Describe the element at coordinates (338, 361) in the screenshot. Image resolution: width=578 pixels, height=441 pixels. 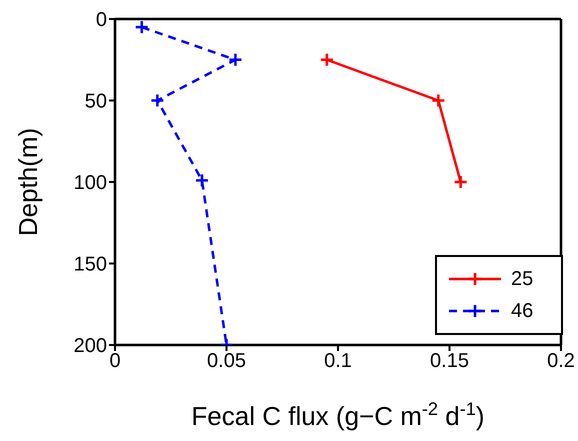
I see `x-tick-label: 0.1` at that location.